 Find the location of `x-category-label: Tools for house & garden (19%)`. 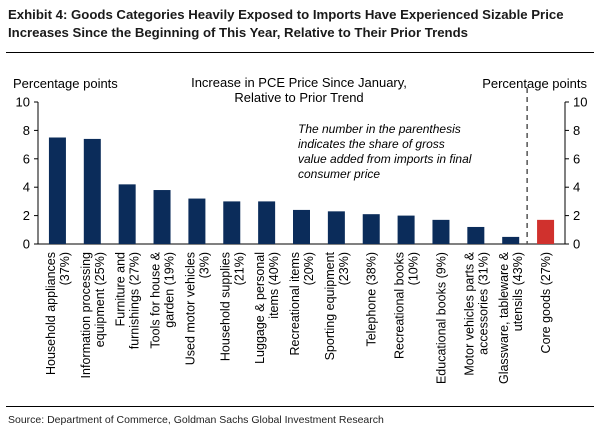

x-category-label: Tools for house & garden (19%) is located at coordinates (163, 299).